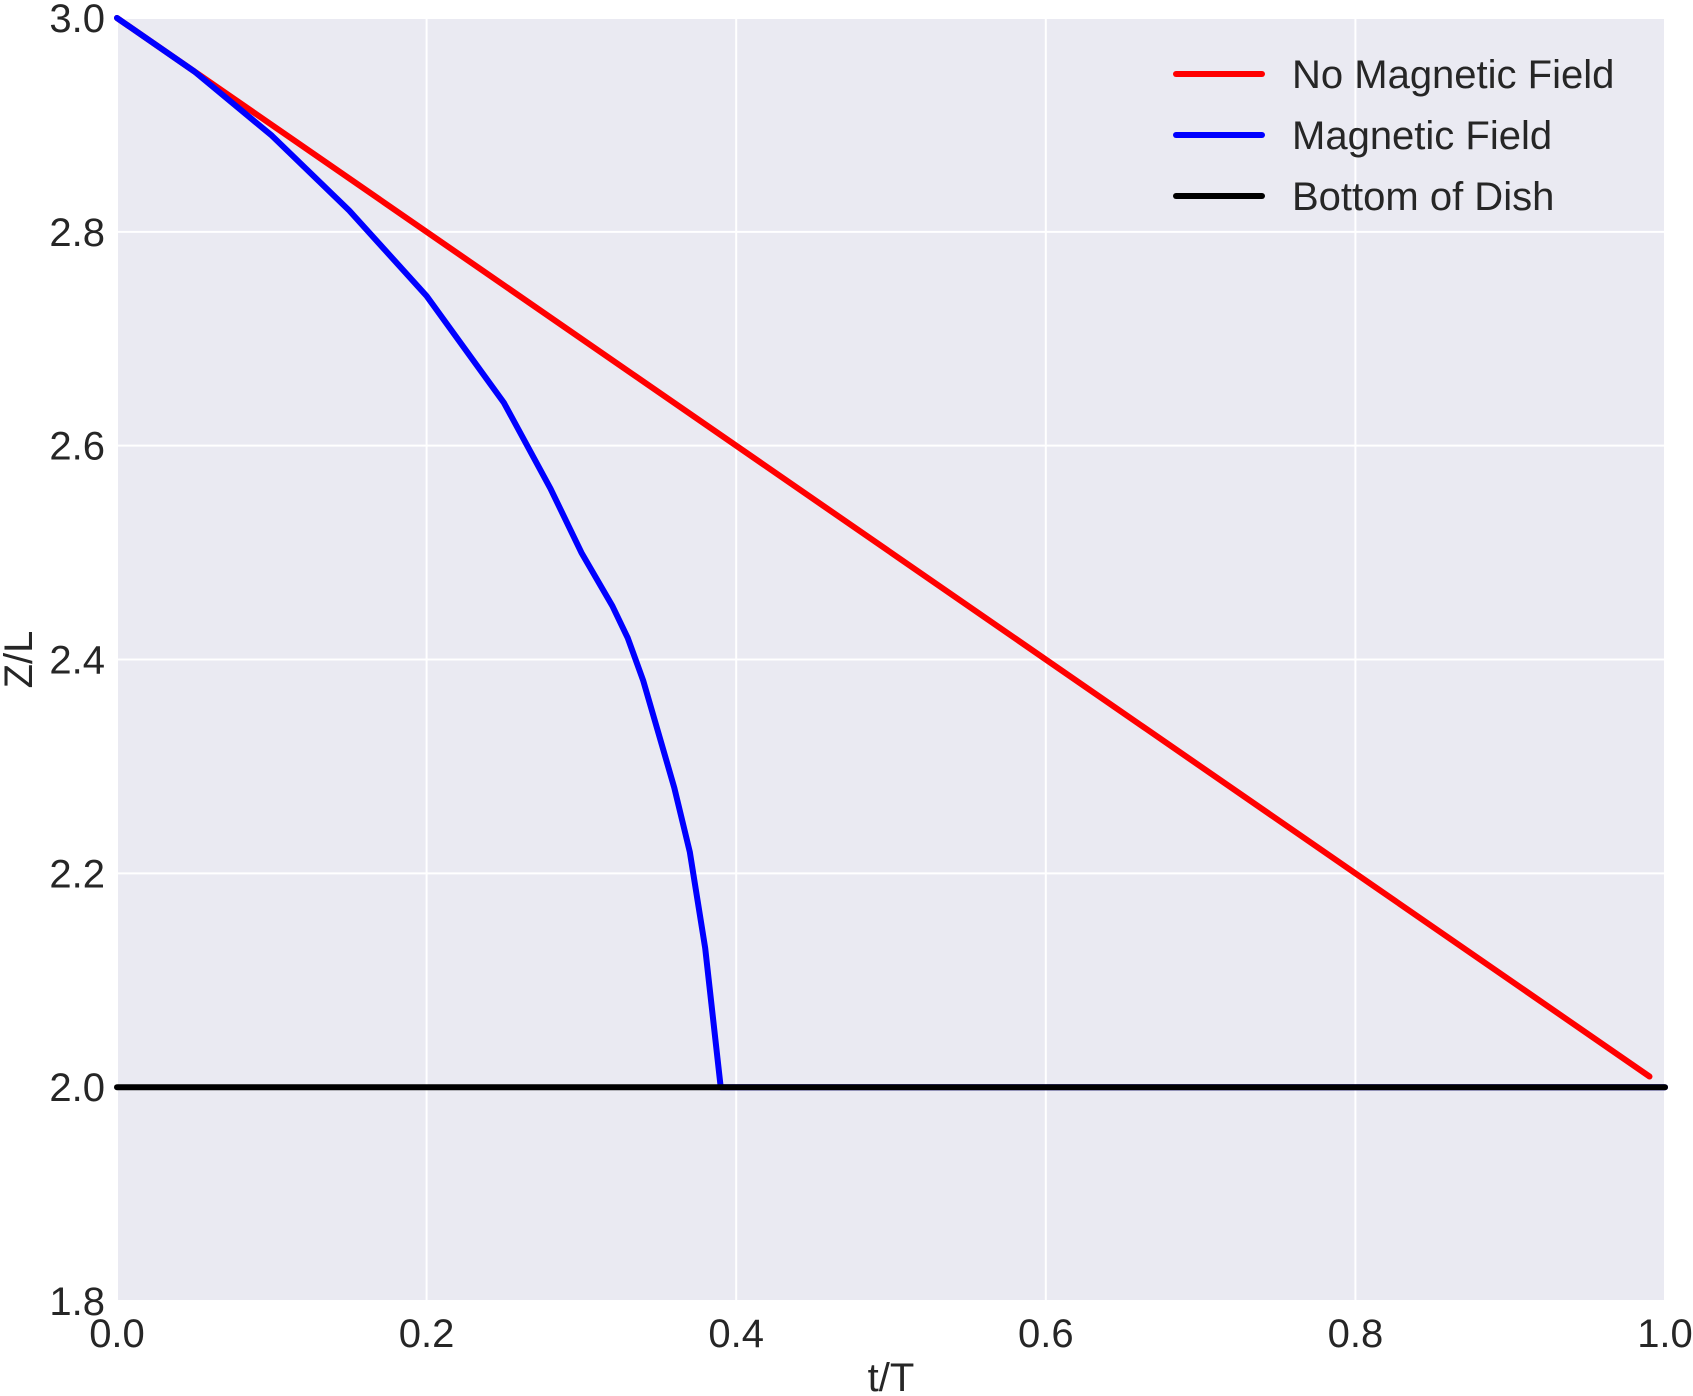 This screenshot has width=1693, height=1396. What do you see at coordinates (117, 1334) in the screenshot?
I see `x-tick-label: 0.0` at bounding box center [117, 1334].